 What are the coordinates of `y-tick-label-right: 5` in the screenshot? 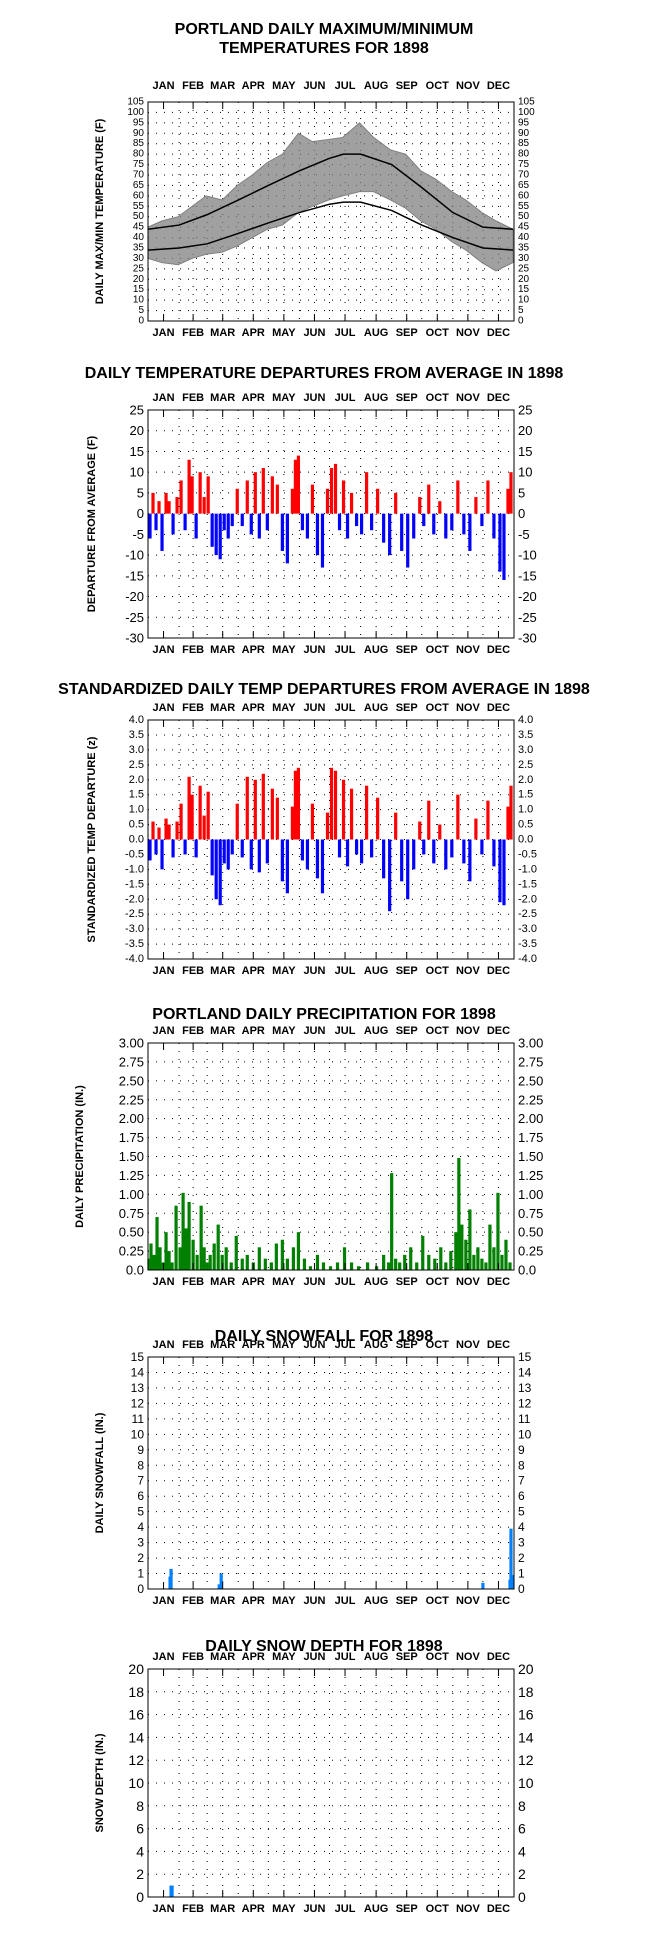 It's located at (521, 1512).